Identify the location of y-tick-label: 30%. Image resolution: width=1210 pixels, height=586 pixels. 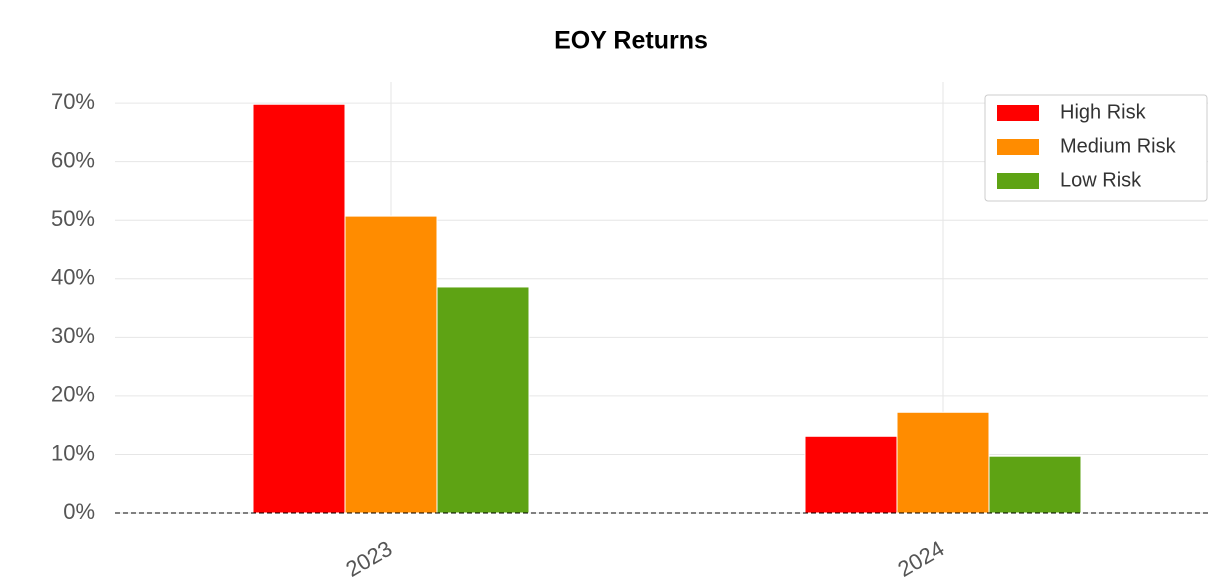
(73, 335).